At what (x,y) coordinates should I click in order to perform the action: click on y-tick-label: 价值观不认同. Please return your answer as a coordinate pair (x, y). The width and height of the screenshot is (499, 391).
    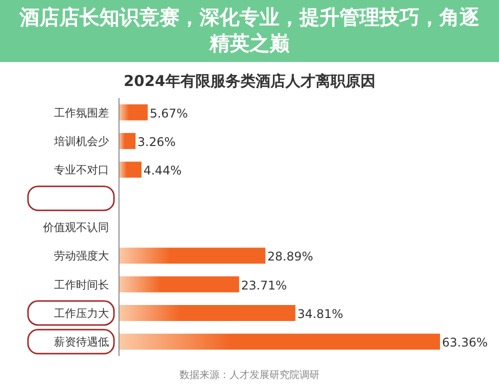
    Looking at the image, I should click on (75, 227).